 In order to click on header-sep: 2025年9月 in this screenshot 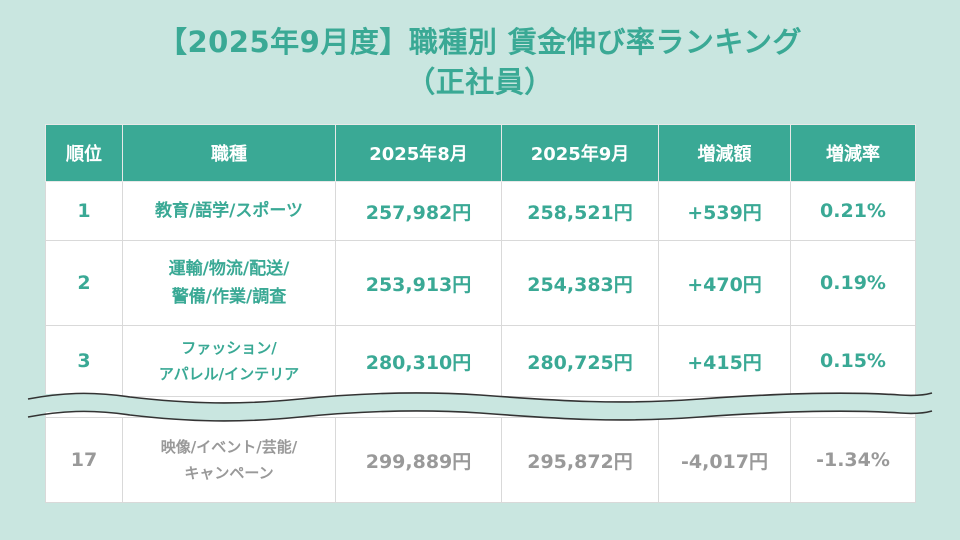, I will do `click(580, 153)`.